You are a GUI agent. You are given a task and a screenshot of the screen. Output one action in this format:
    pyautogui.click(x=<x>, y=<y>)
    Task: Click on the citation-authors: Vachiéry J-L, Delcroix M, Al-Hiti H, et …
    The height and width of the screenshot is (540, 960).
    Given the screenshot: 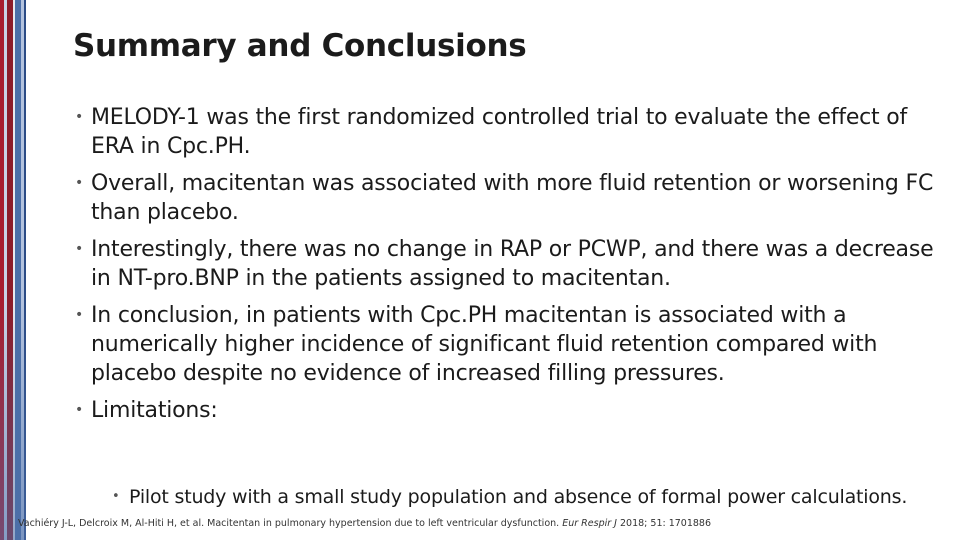 What is the action you would take?
    pyautogui.click(x=289, y=523)
    